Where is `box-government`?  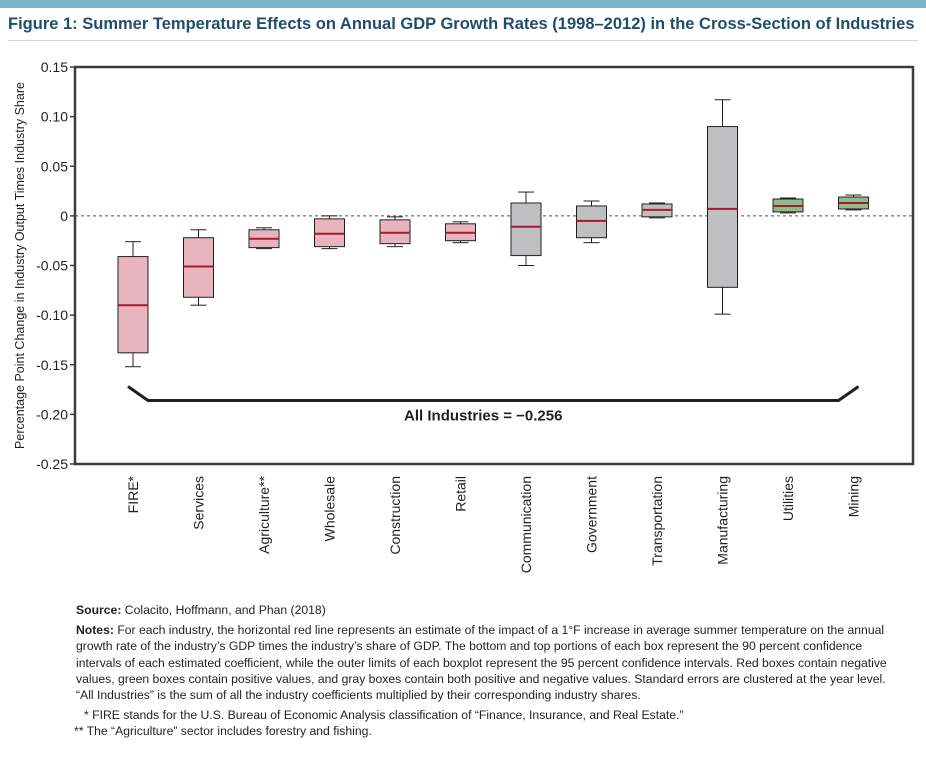
box-government is located at coordinates (591, 222).